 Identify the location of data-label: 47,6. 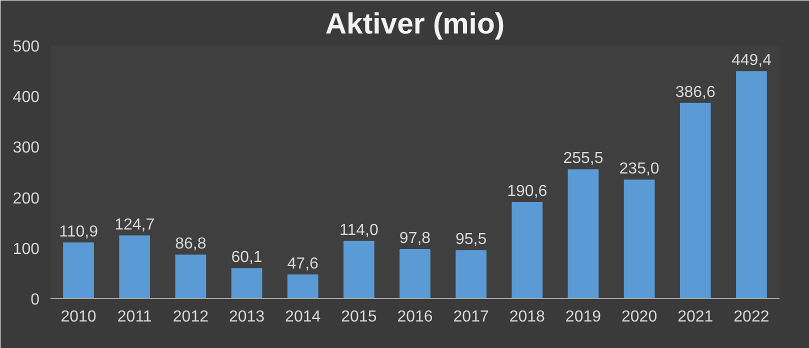
(303, 263).